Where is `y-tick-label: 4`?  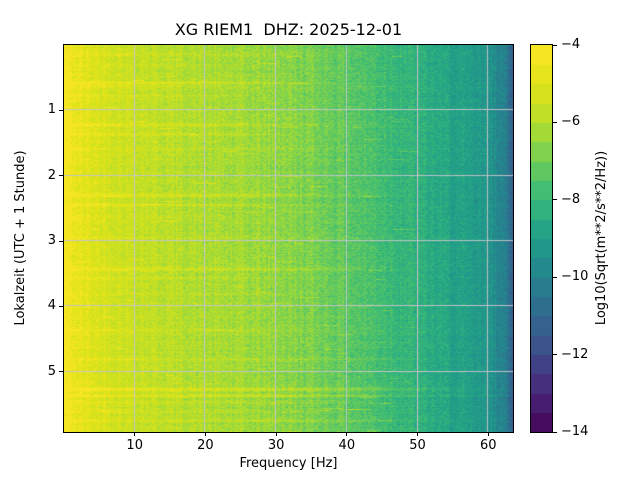 y-tick-label: 4 is located at coordinates (51, 306).